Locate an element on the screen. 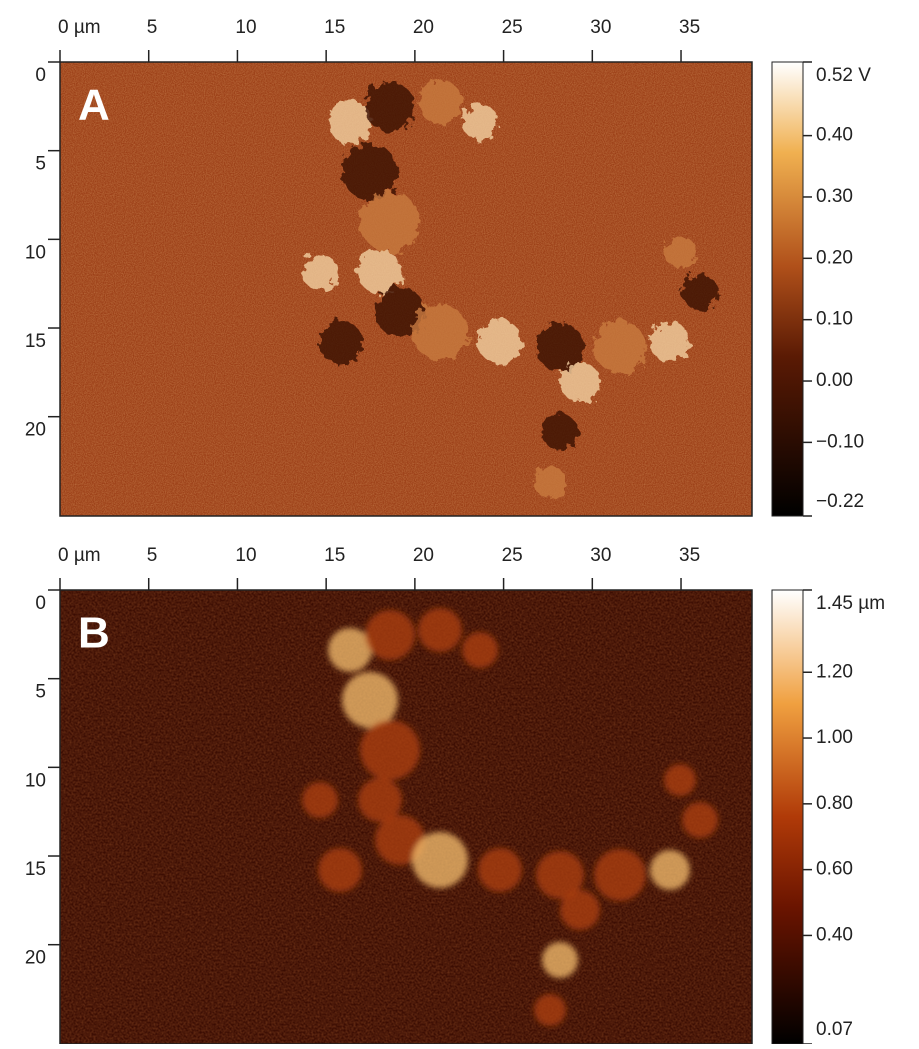  colorbar-tick-label: 0.00 is located at coordinates (834, 380).